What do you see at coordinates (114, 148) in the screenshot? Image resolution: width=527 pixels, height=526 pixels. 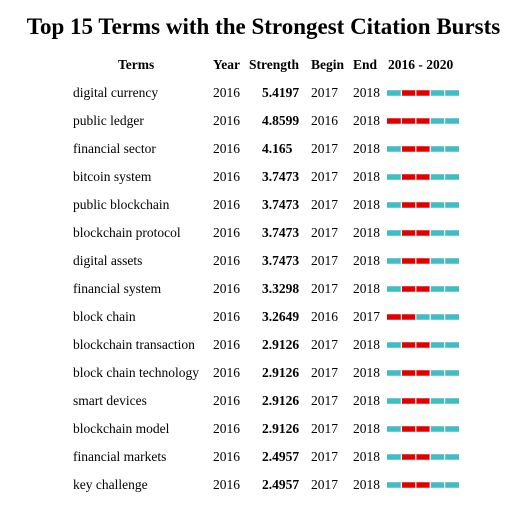 I see `term-cell: financial sector` at bounding box center [114, 148].